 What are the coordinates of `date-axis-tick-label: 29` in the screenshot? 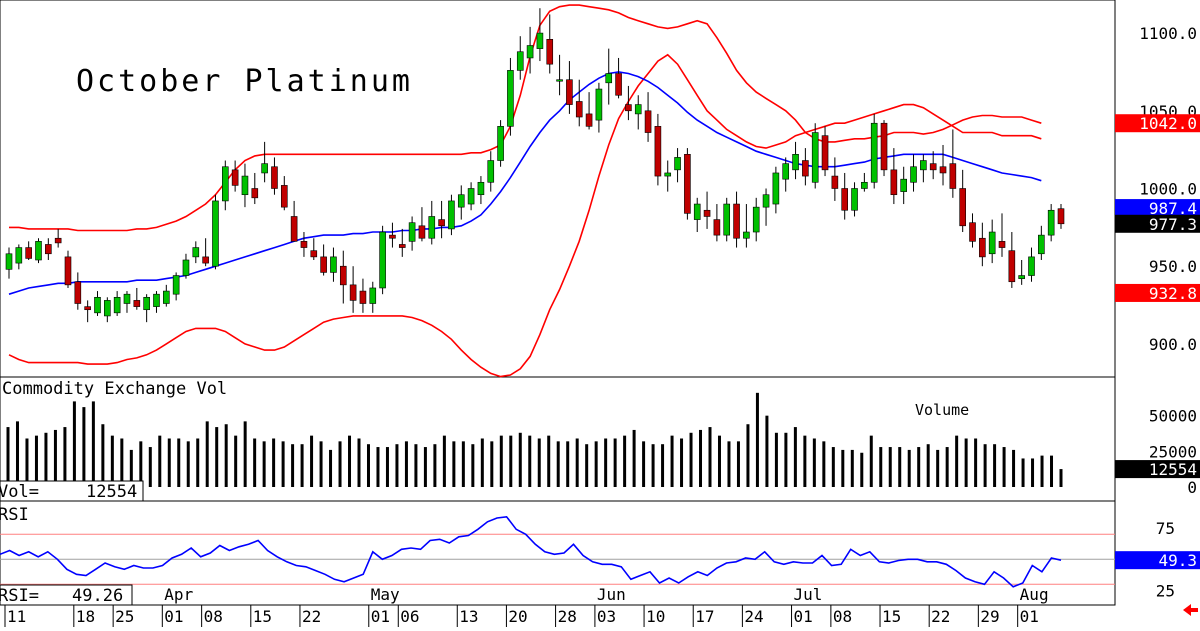 It's located at (989, 616).